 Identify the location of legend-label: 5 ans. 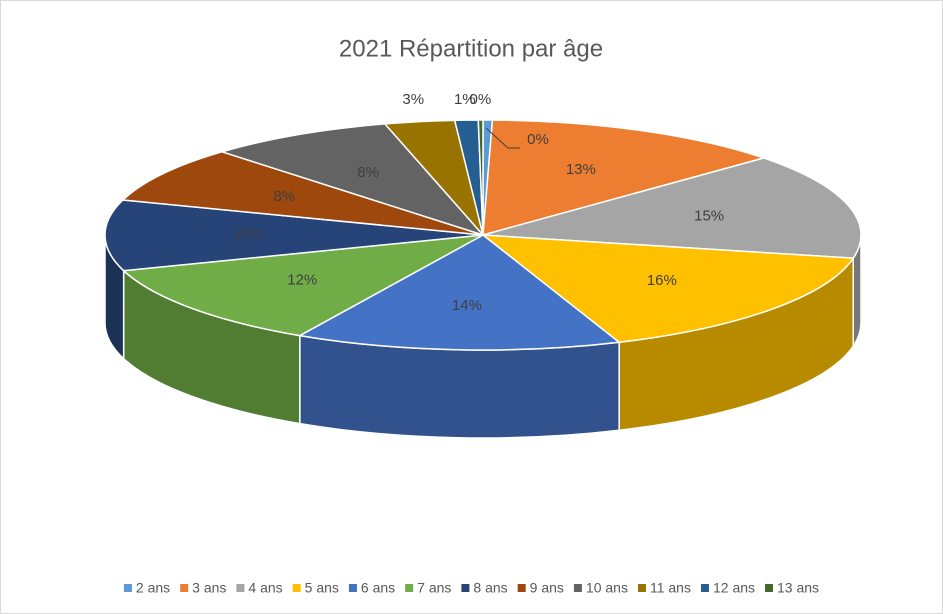
(322, 588).